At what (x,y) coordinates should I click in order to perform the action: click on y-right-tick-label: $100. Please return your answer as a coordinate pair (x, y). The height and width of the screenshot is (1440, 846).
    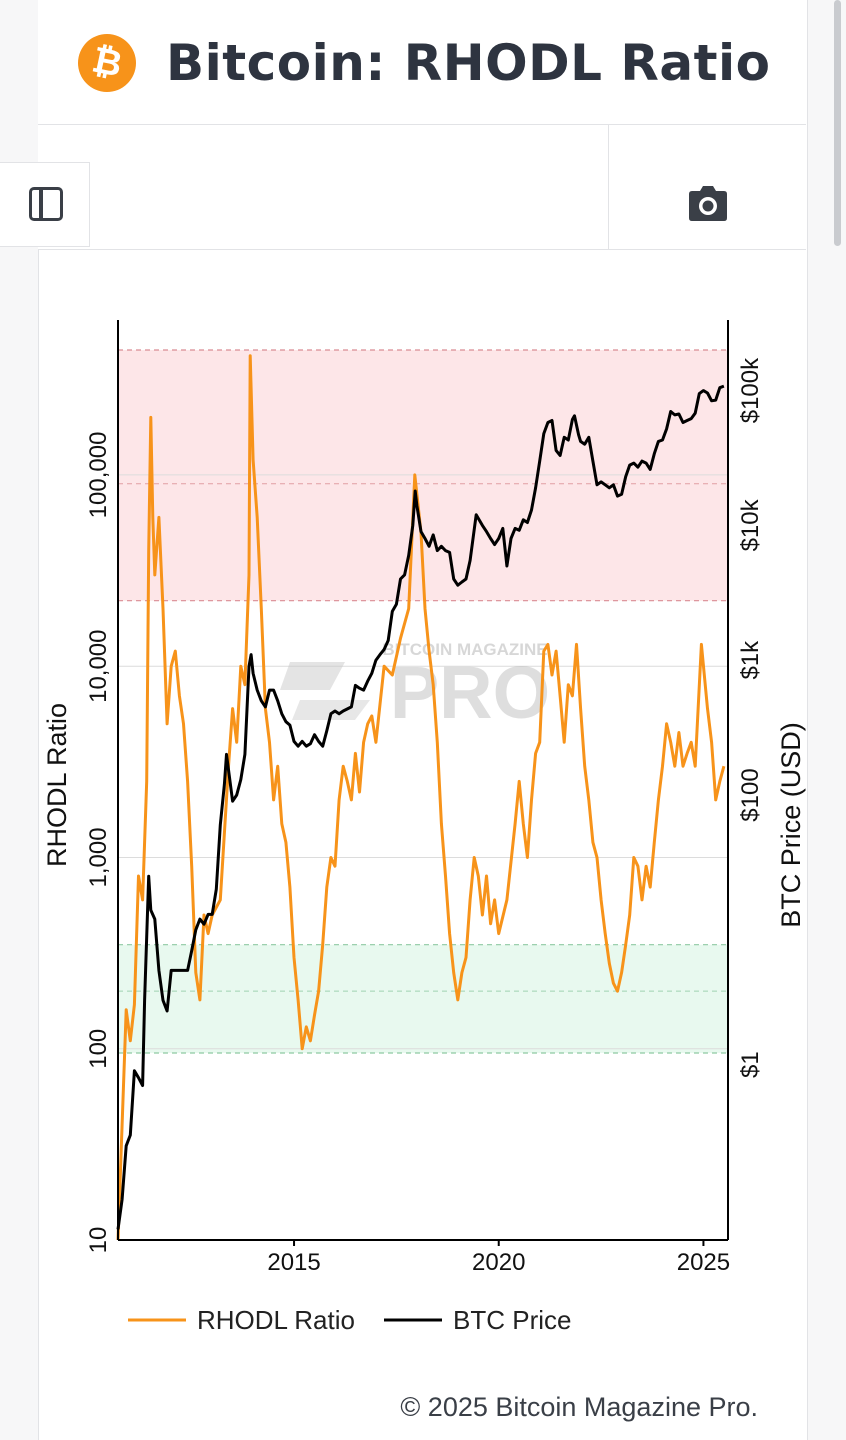
    Looking at the image, I should click on (750, 794).